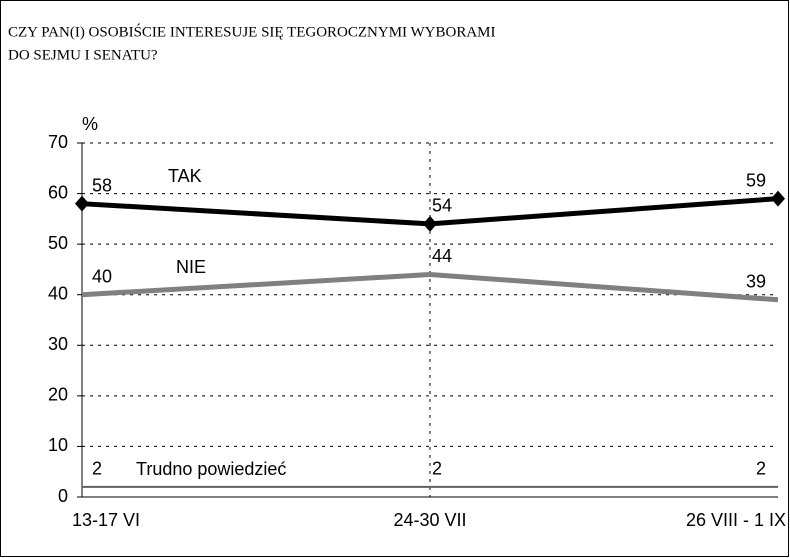 This screenshot has height=558, width=790. I want to click on data-label: 59, so click(756, 180).